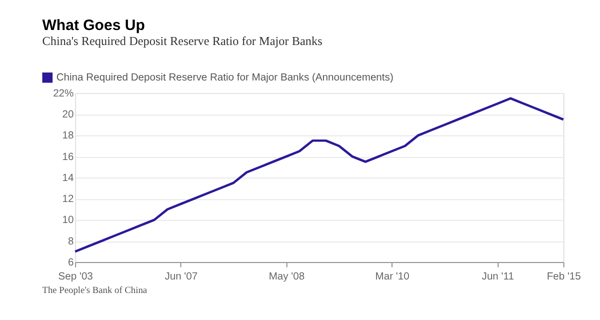 The image size is (600, 320). Describe the element at coordinates (564, 276) in the screenshot. I see `x-tick-label: Feb '15` at that location.